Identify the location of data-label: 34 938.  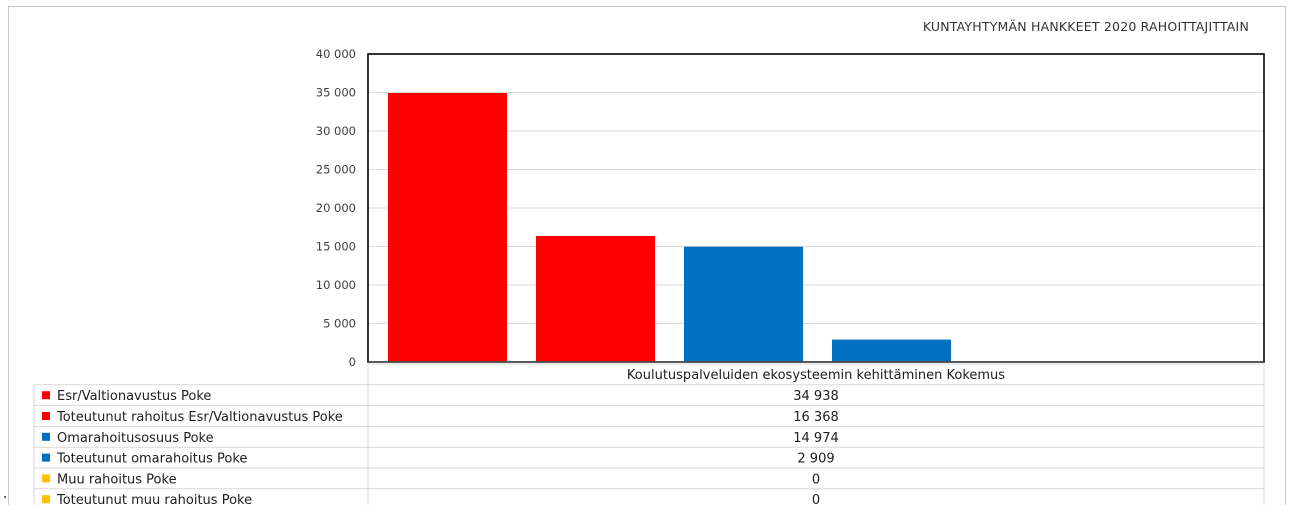
(816, 396).